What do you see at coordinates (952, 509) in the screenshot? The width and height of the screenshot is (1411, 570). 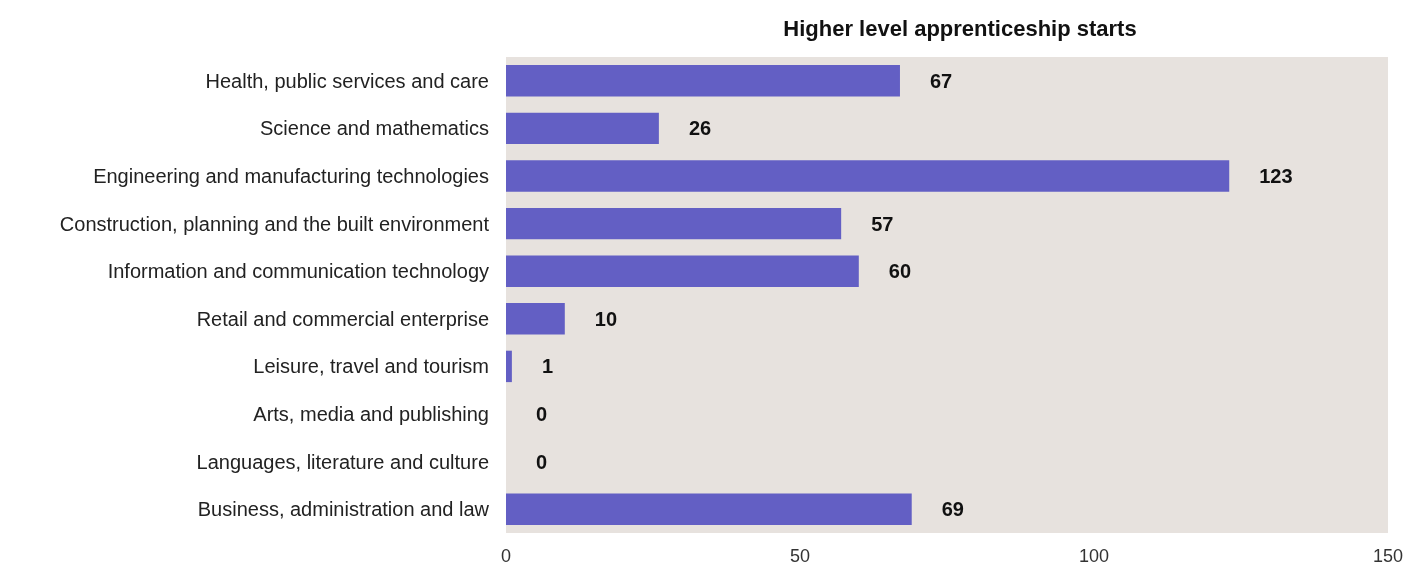 I see `data-label: 69` at bounding box center [952, 509].